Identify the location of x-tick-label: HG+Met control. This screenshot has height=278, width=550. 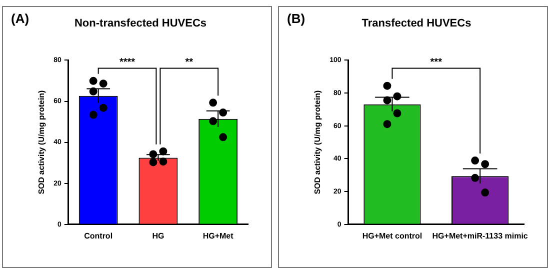
(392, 235).